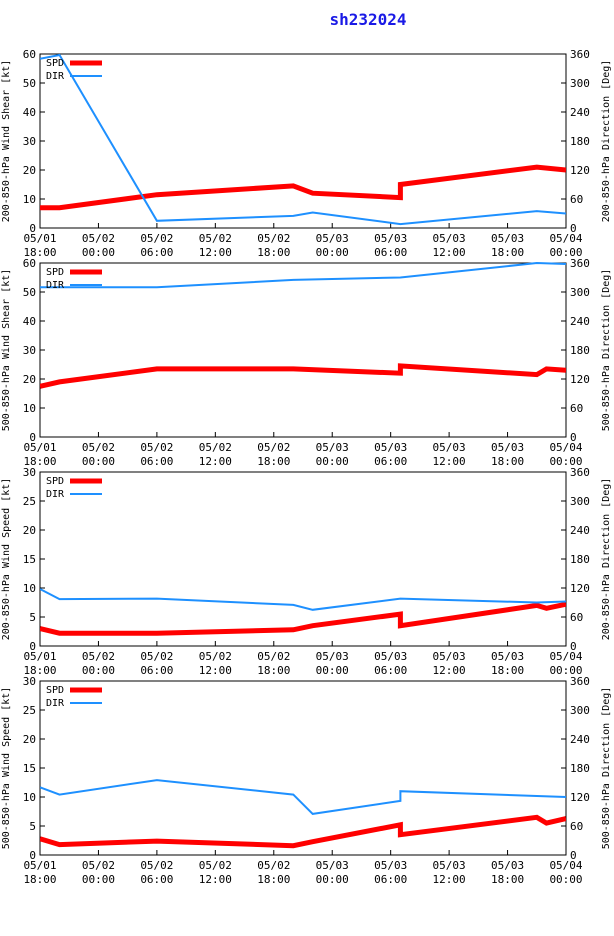  Describe the element at coordinates (29, 559) in the screenshot. I see `y-left-tick-label: 15` at that location.